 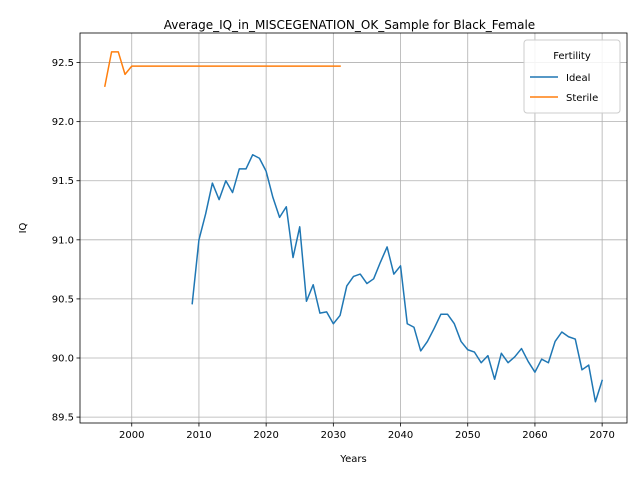 What do you see at coordinates (534, 435) in the screenshot?
I see `x-tick-label: 2060` at bounding box center [534, 435].